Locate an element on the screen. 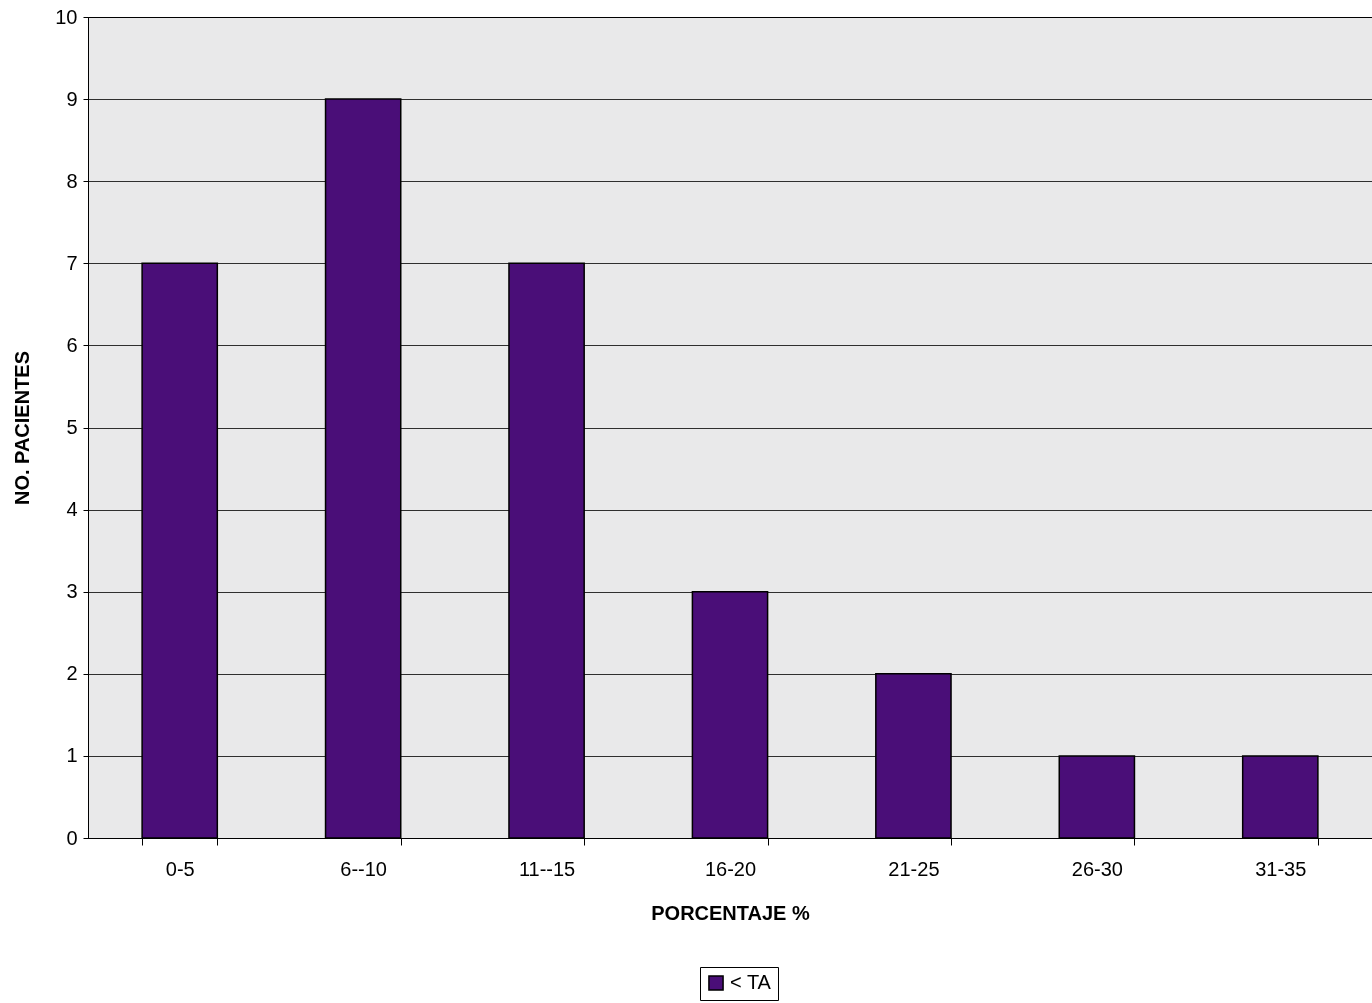 This screenshot has width=1372, height=1003. y-axis-title: NO. PACIENTES is located at coordinates (22, 428).